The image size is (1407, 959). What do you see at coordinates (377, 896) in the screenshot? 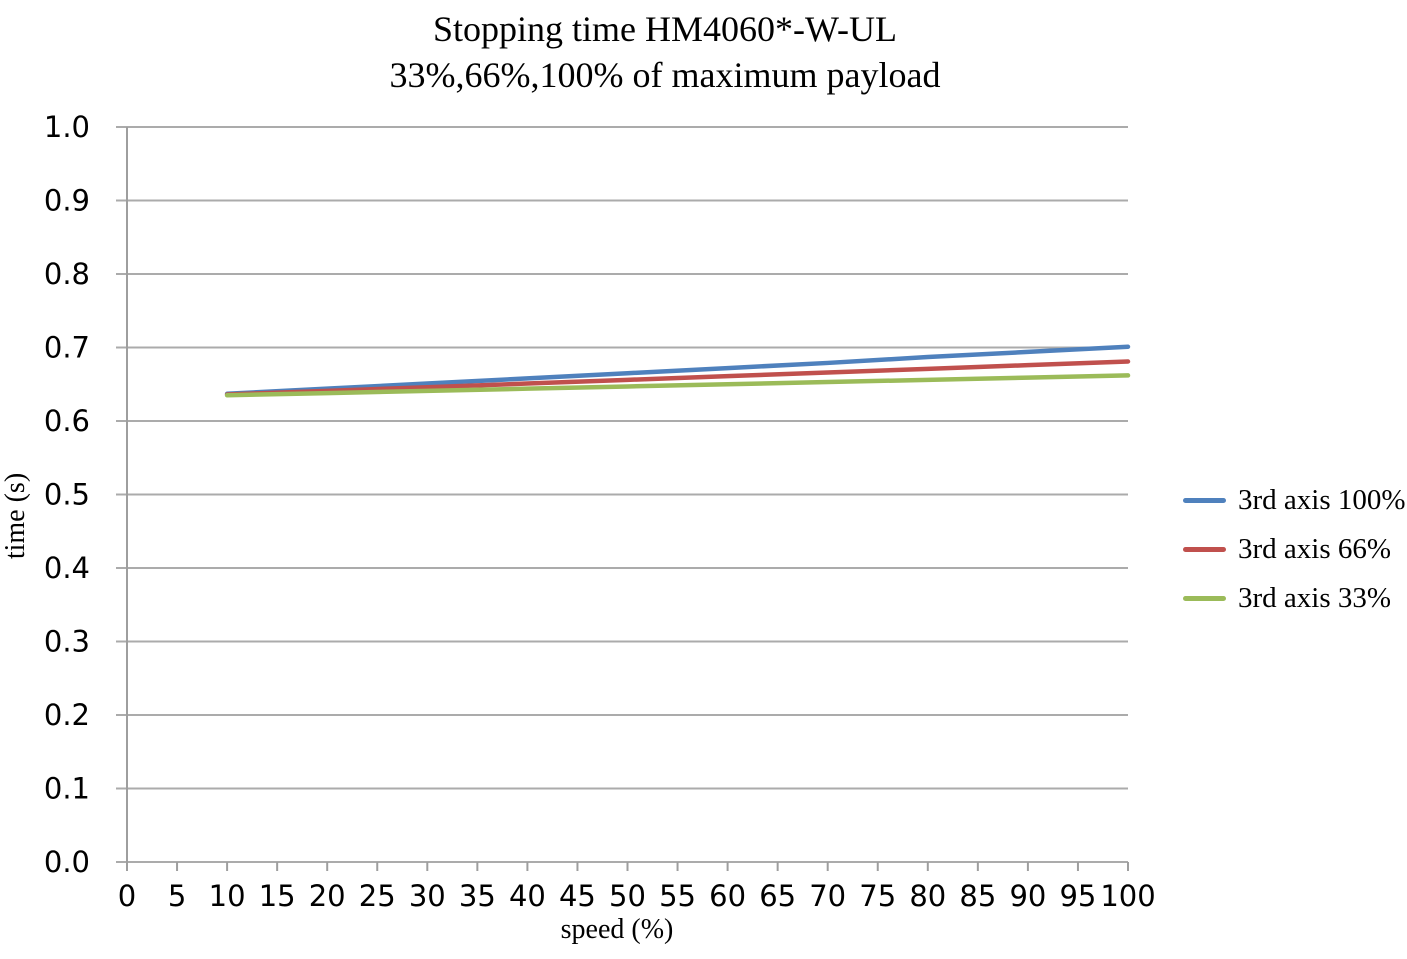
I see `x-tick-label: 25` at bounding box center [377, 896].